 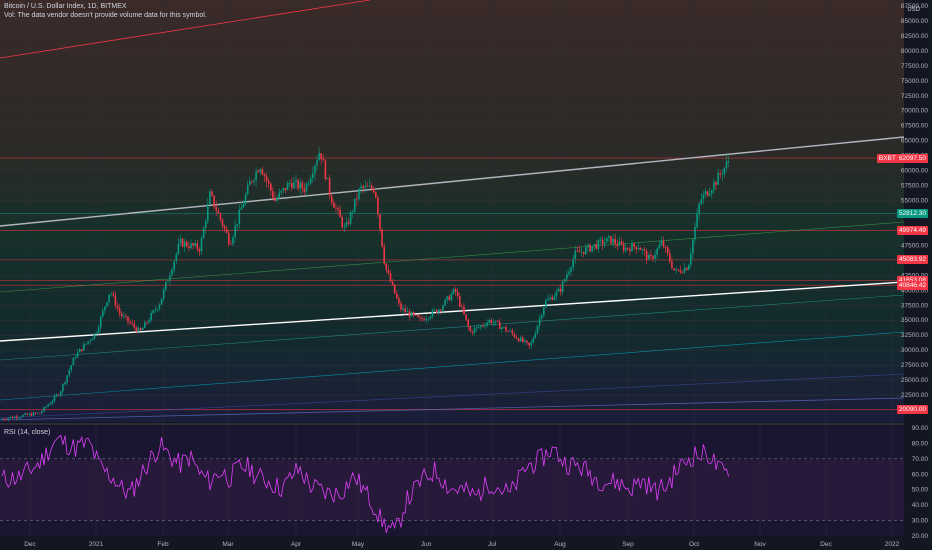 What do you see at coordinates (920, 428) in the screenshot?
I see `rsi-axis-tick: 90.00` at bounding box center [920, 428].